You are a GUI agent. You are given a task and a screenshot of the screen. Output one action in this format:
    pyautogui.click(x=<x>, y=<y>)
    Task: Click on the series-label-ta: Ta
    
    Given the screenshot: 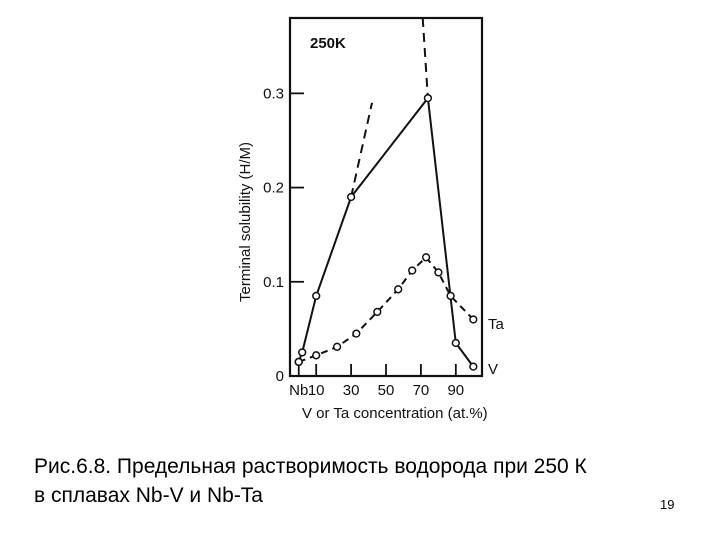 What is the action you would take?
    pyautogui.click(x=496, y=324)
    